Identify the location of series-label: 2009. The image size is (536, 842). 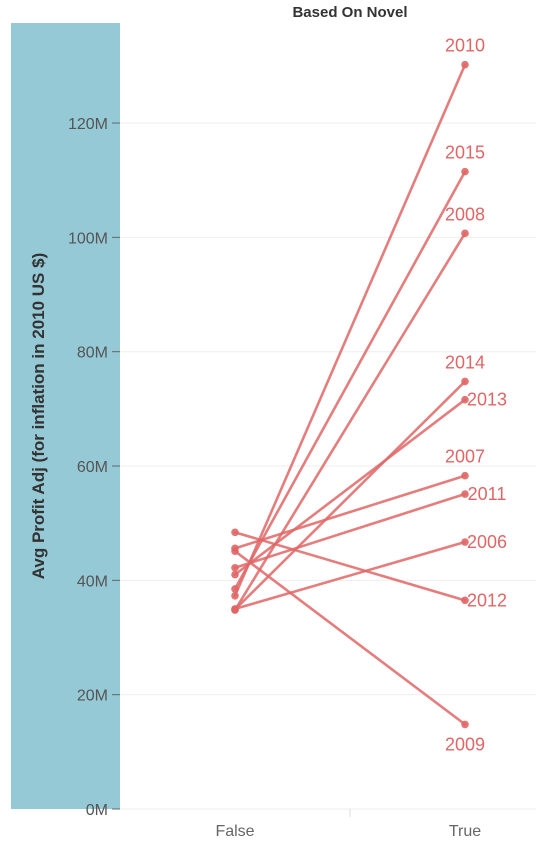
(465, 744).